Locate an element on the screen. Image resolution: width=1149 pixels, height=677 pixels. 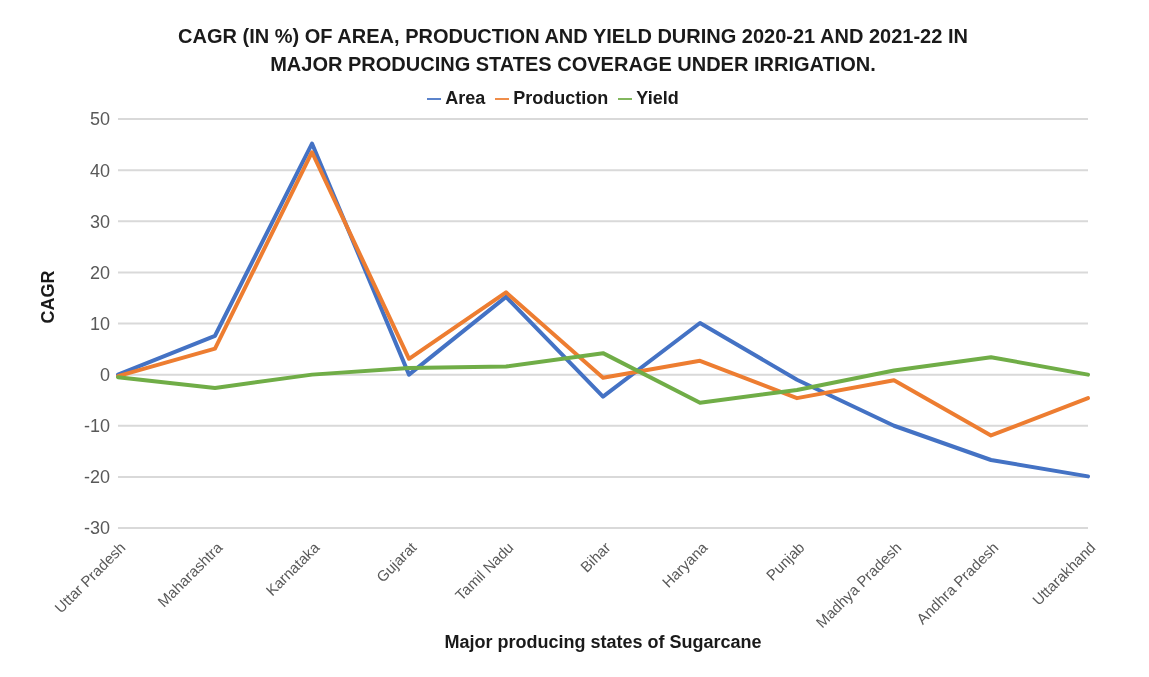
legend-label: Yield is located at coordinates (657, 98).